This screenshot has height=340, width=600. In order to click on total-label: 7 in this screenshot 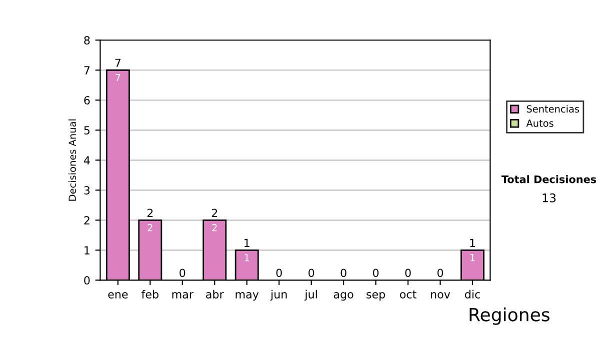, I will do `click(118, 62)`.